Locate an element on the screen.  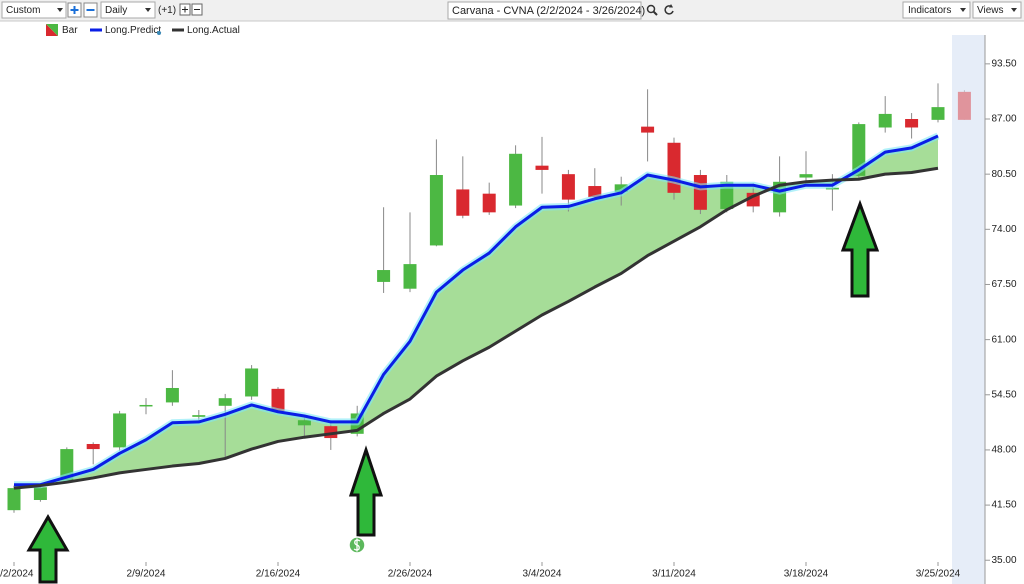
interval-dropdown is located at coordinates (128, 10).